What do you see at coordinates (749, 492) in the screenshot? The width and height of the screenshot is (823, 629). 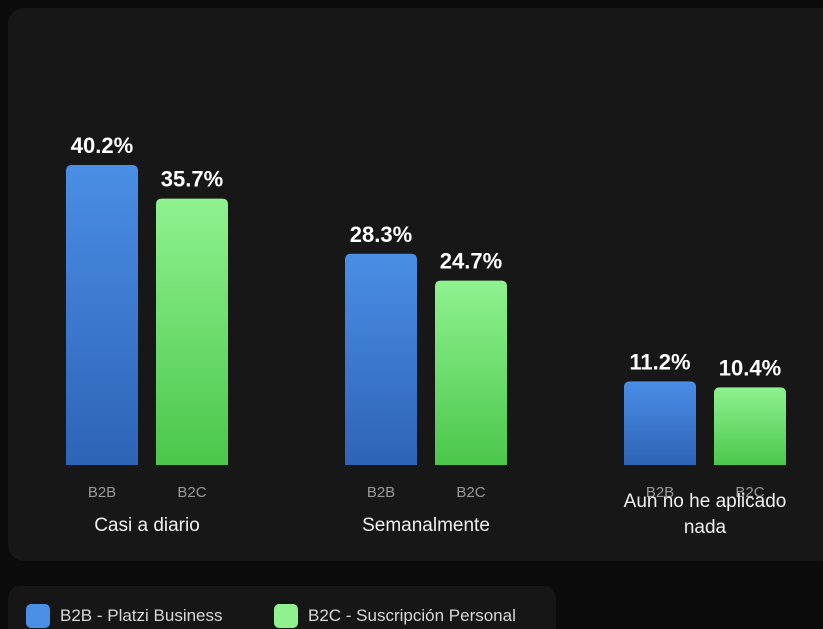 I see `bar-label-b2c-2: B2C` at bounding box center [749, 492].